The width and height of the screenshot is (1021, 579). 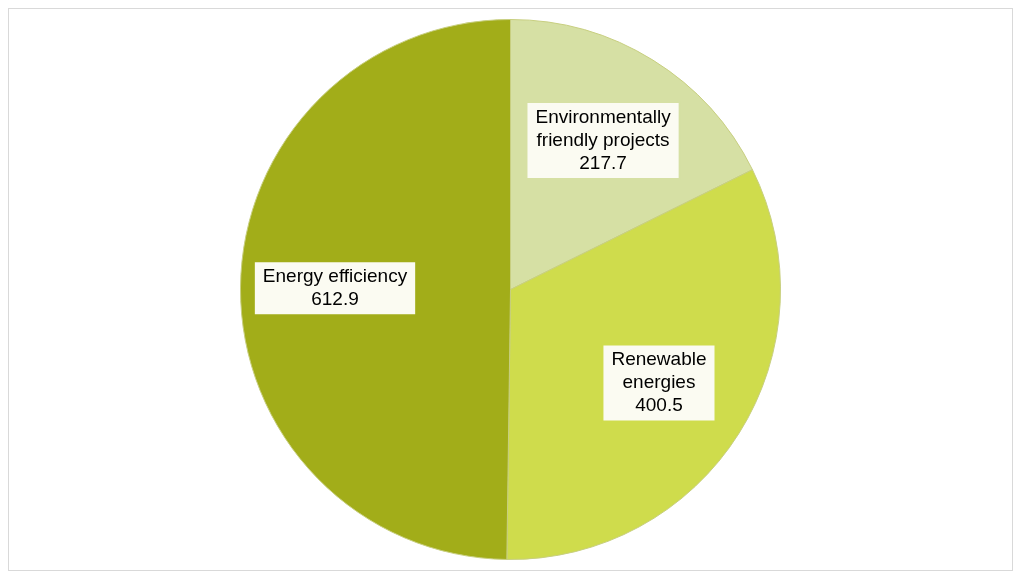 What do you see at coordinates (603, 162) in the screenshot?
I see `data-label: 217.7` at bounding box center [603, 162].